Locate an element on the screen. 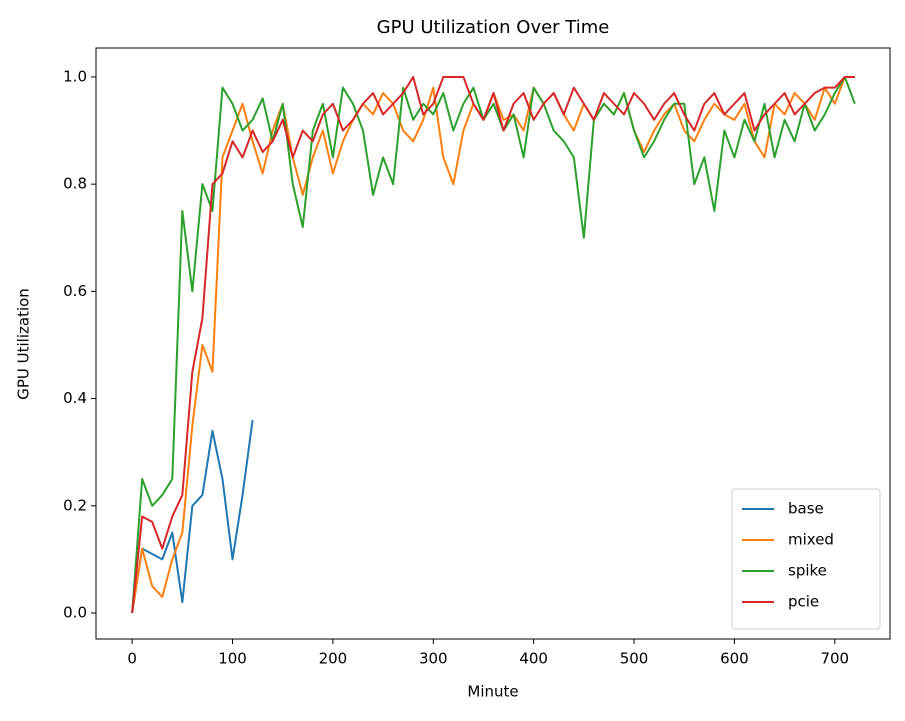 The height and width of the screenshot is (721, 905). legend-label: spike is located at coordinates (807, 571).